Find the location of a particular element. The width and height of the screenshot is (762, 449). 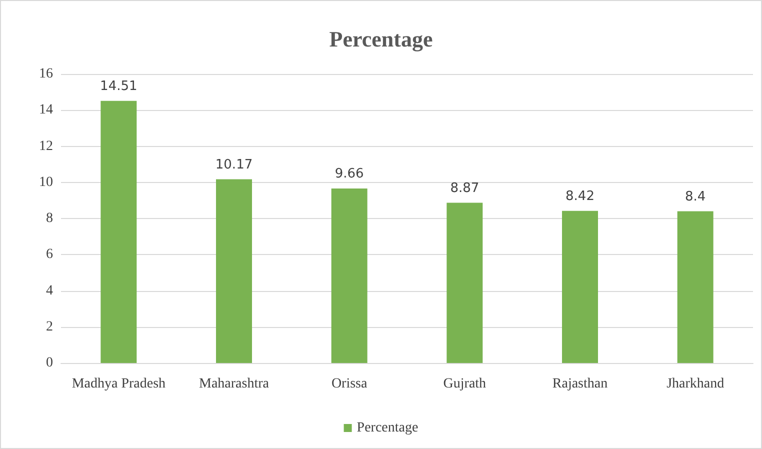

data-label: 10.17 is located at coordinates (234, 164).